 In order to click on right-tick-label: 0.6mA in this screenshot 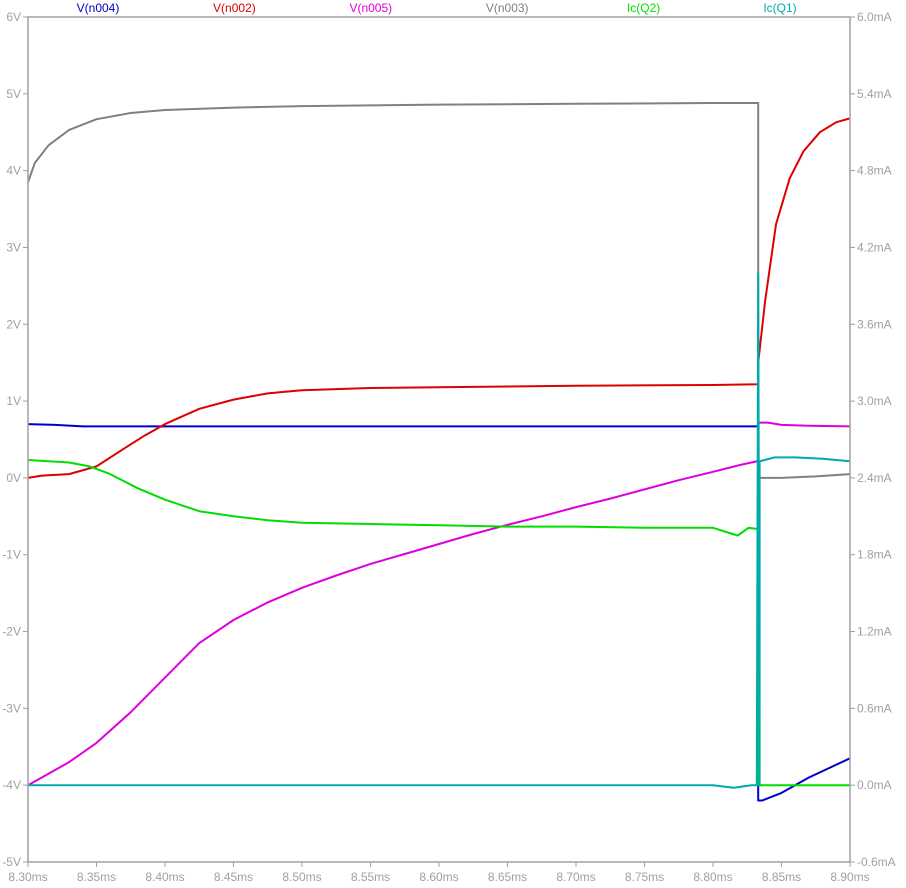, I will do `click(874, 708)`.